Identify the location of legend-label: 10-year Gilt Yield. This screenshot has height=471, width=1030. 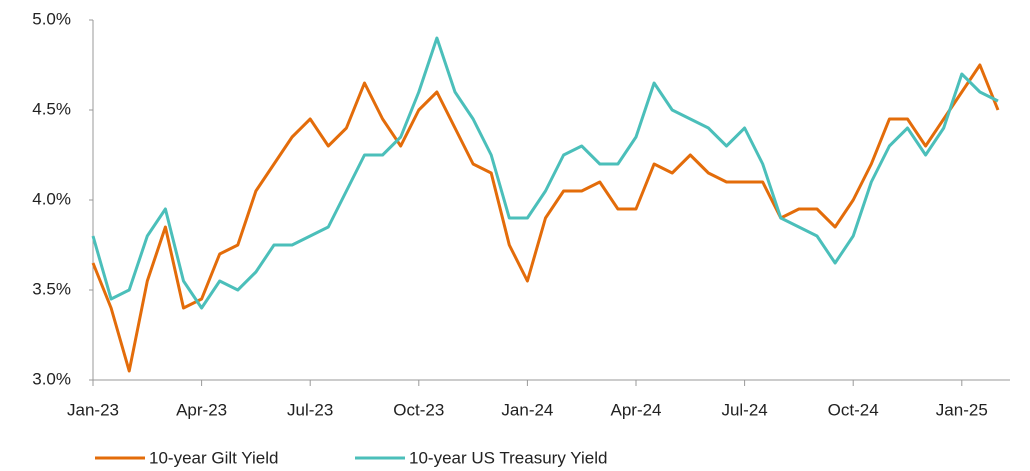
(213, 457).